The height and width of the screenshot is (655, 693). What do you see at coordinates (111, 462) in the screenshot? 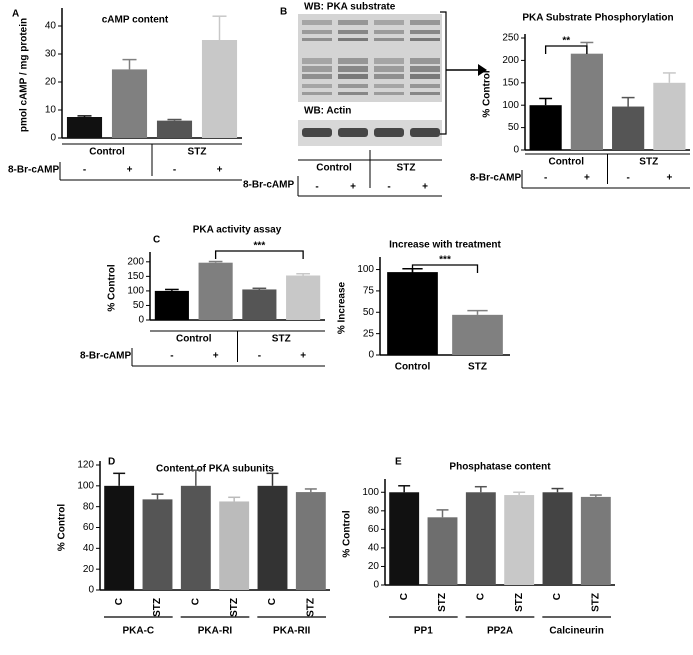
I see `panel-letter: D` at bounding box center [111, 462].